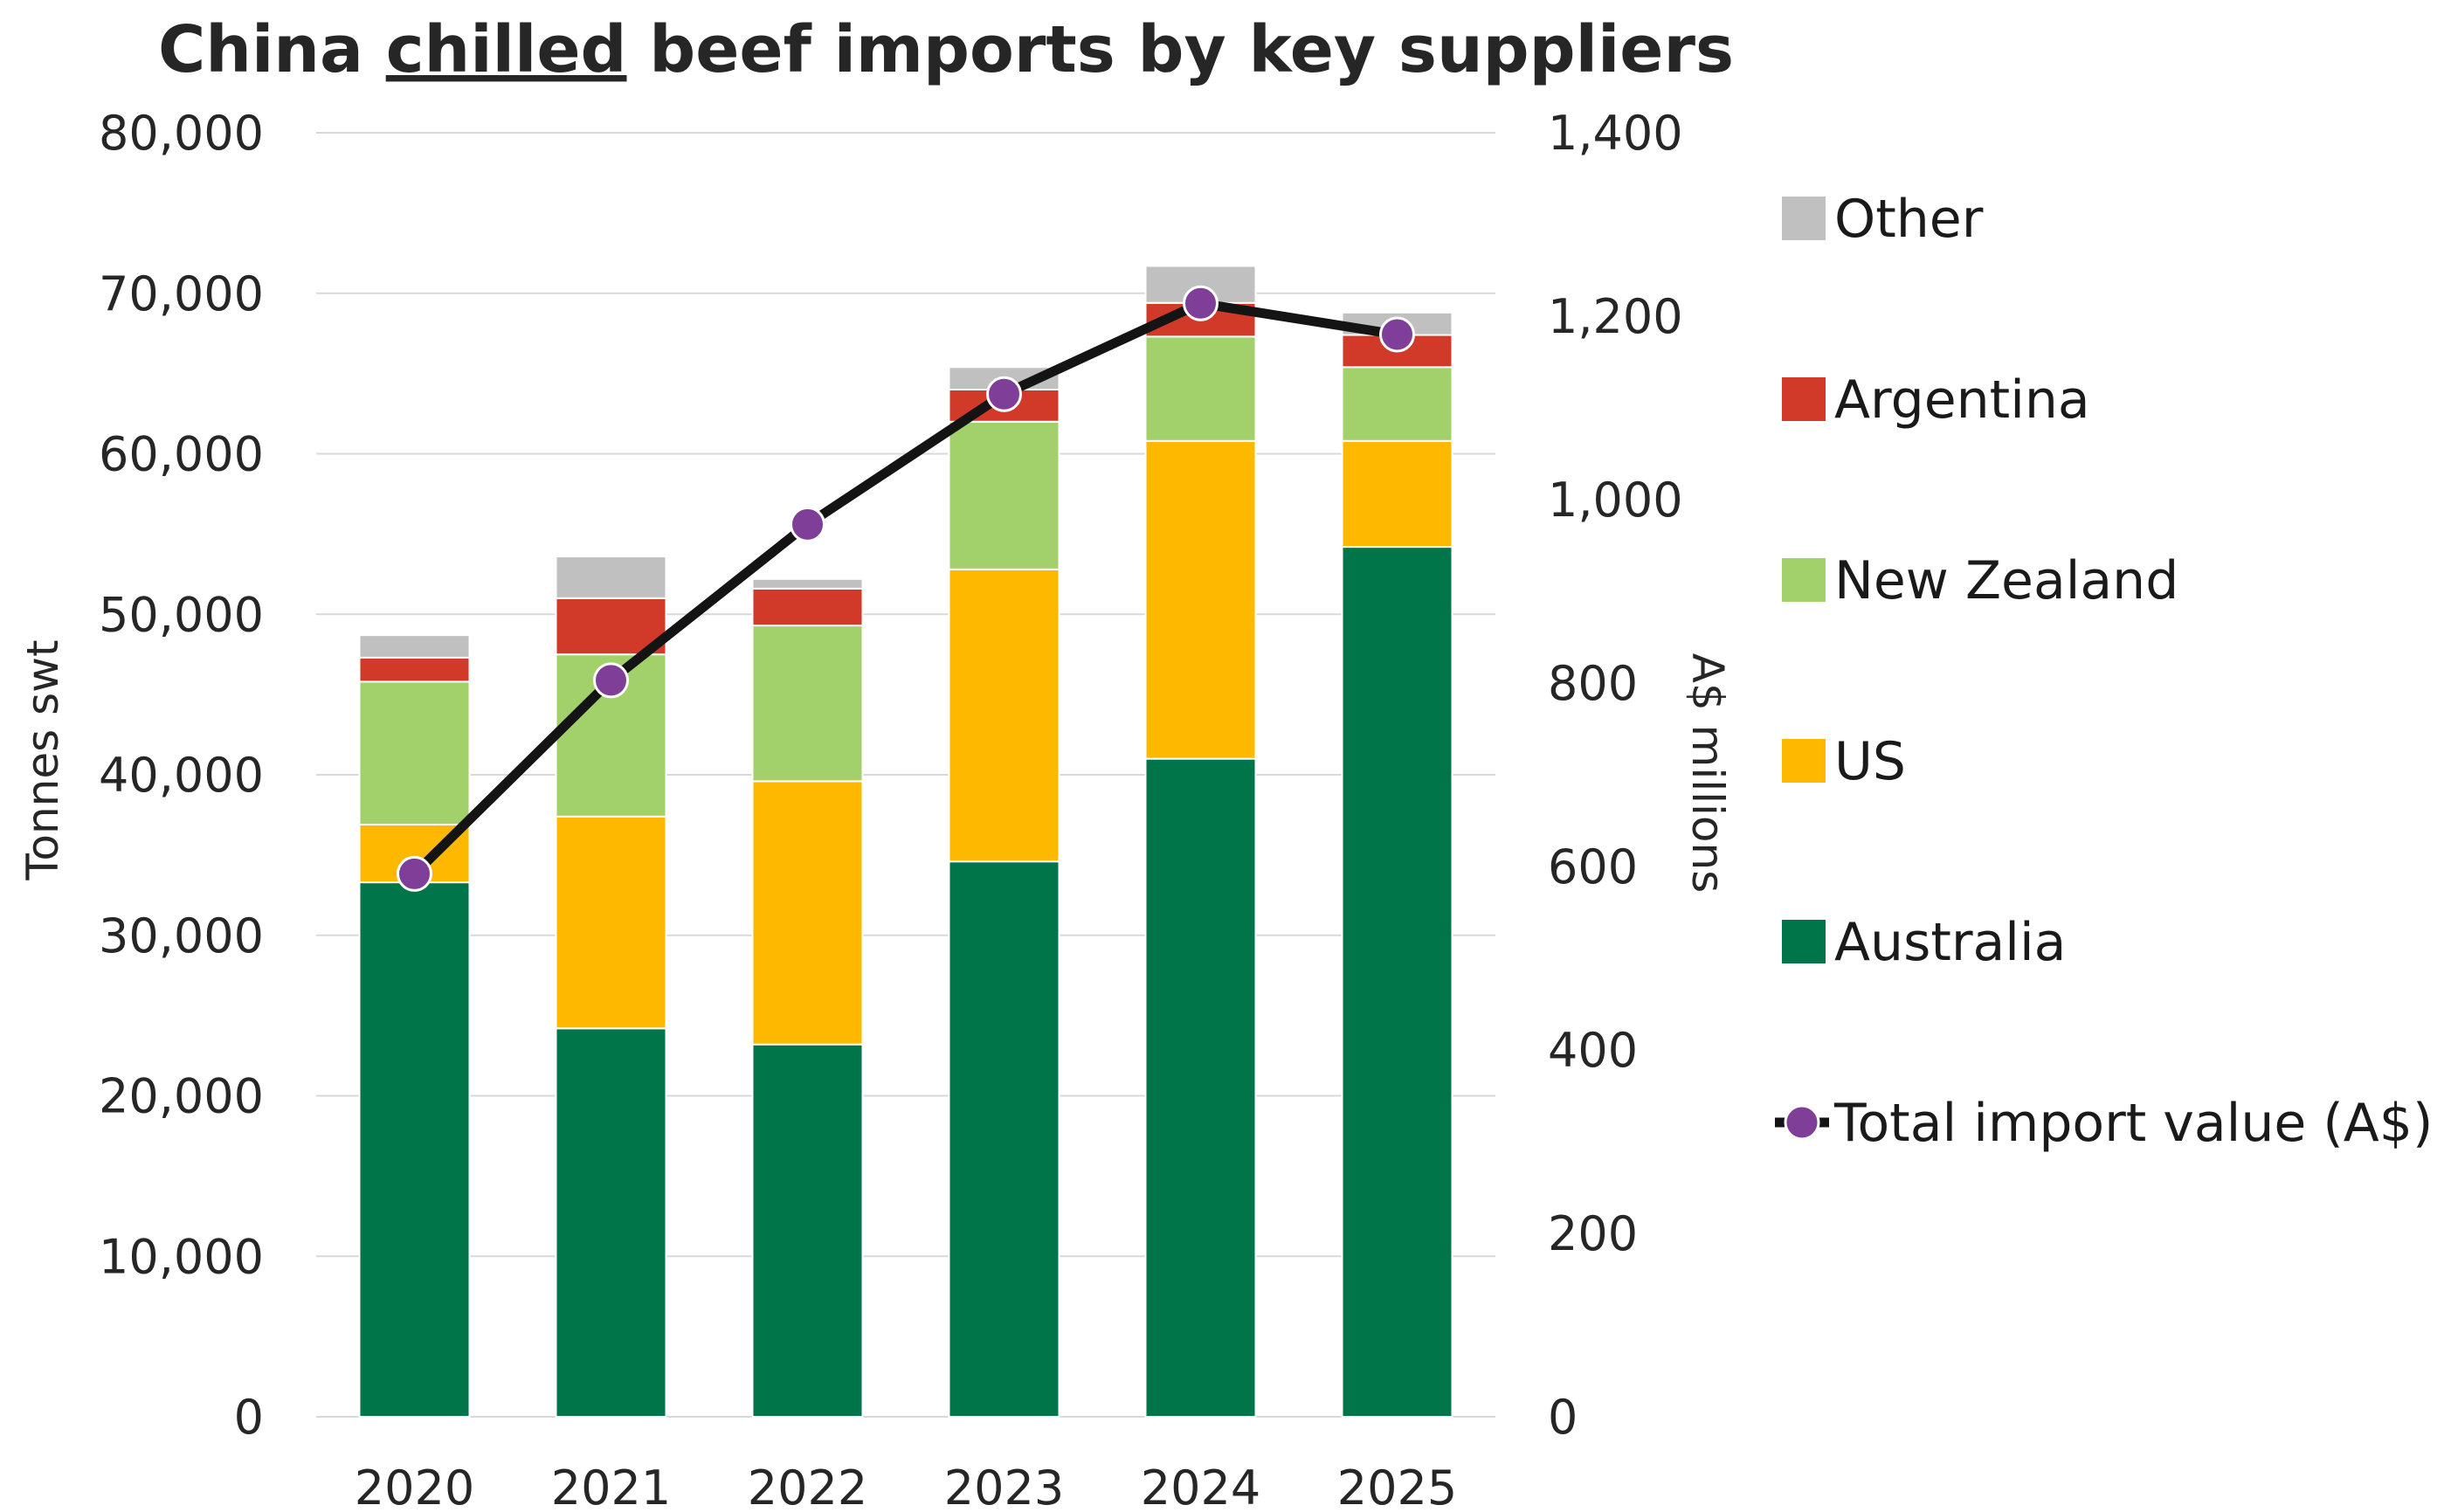  What do you see at coordinates (414, 1486) in the screenshot?
I see `x-tick-label: 2020` at bounding box center [414, 1486].